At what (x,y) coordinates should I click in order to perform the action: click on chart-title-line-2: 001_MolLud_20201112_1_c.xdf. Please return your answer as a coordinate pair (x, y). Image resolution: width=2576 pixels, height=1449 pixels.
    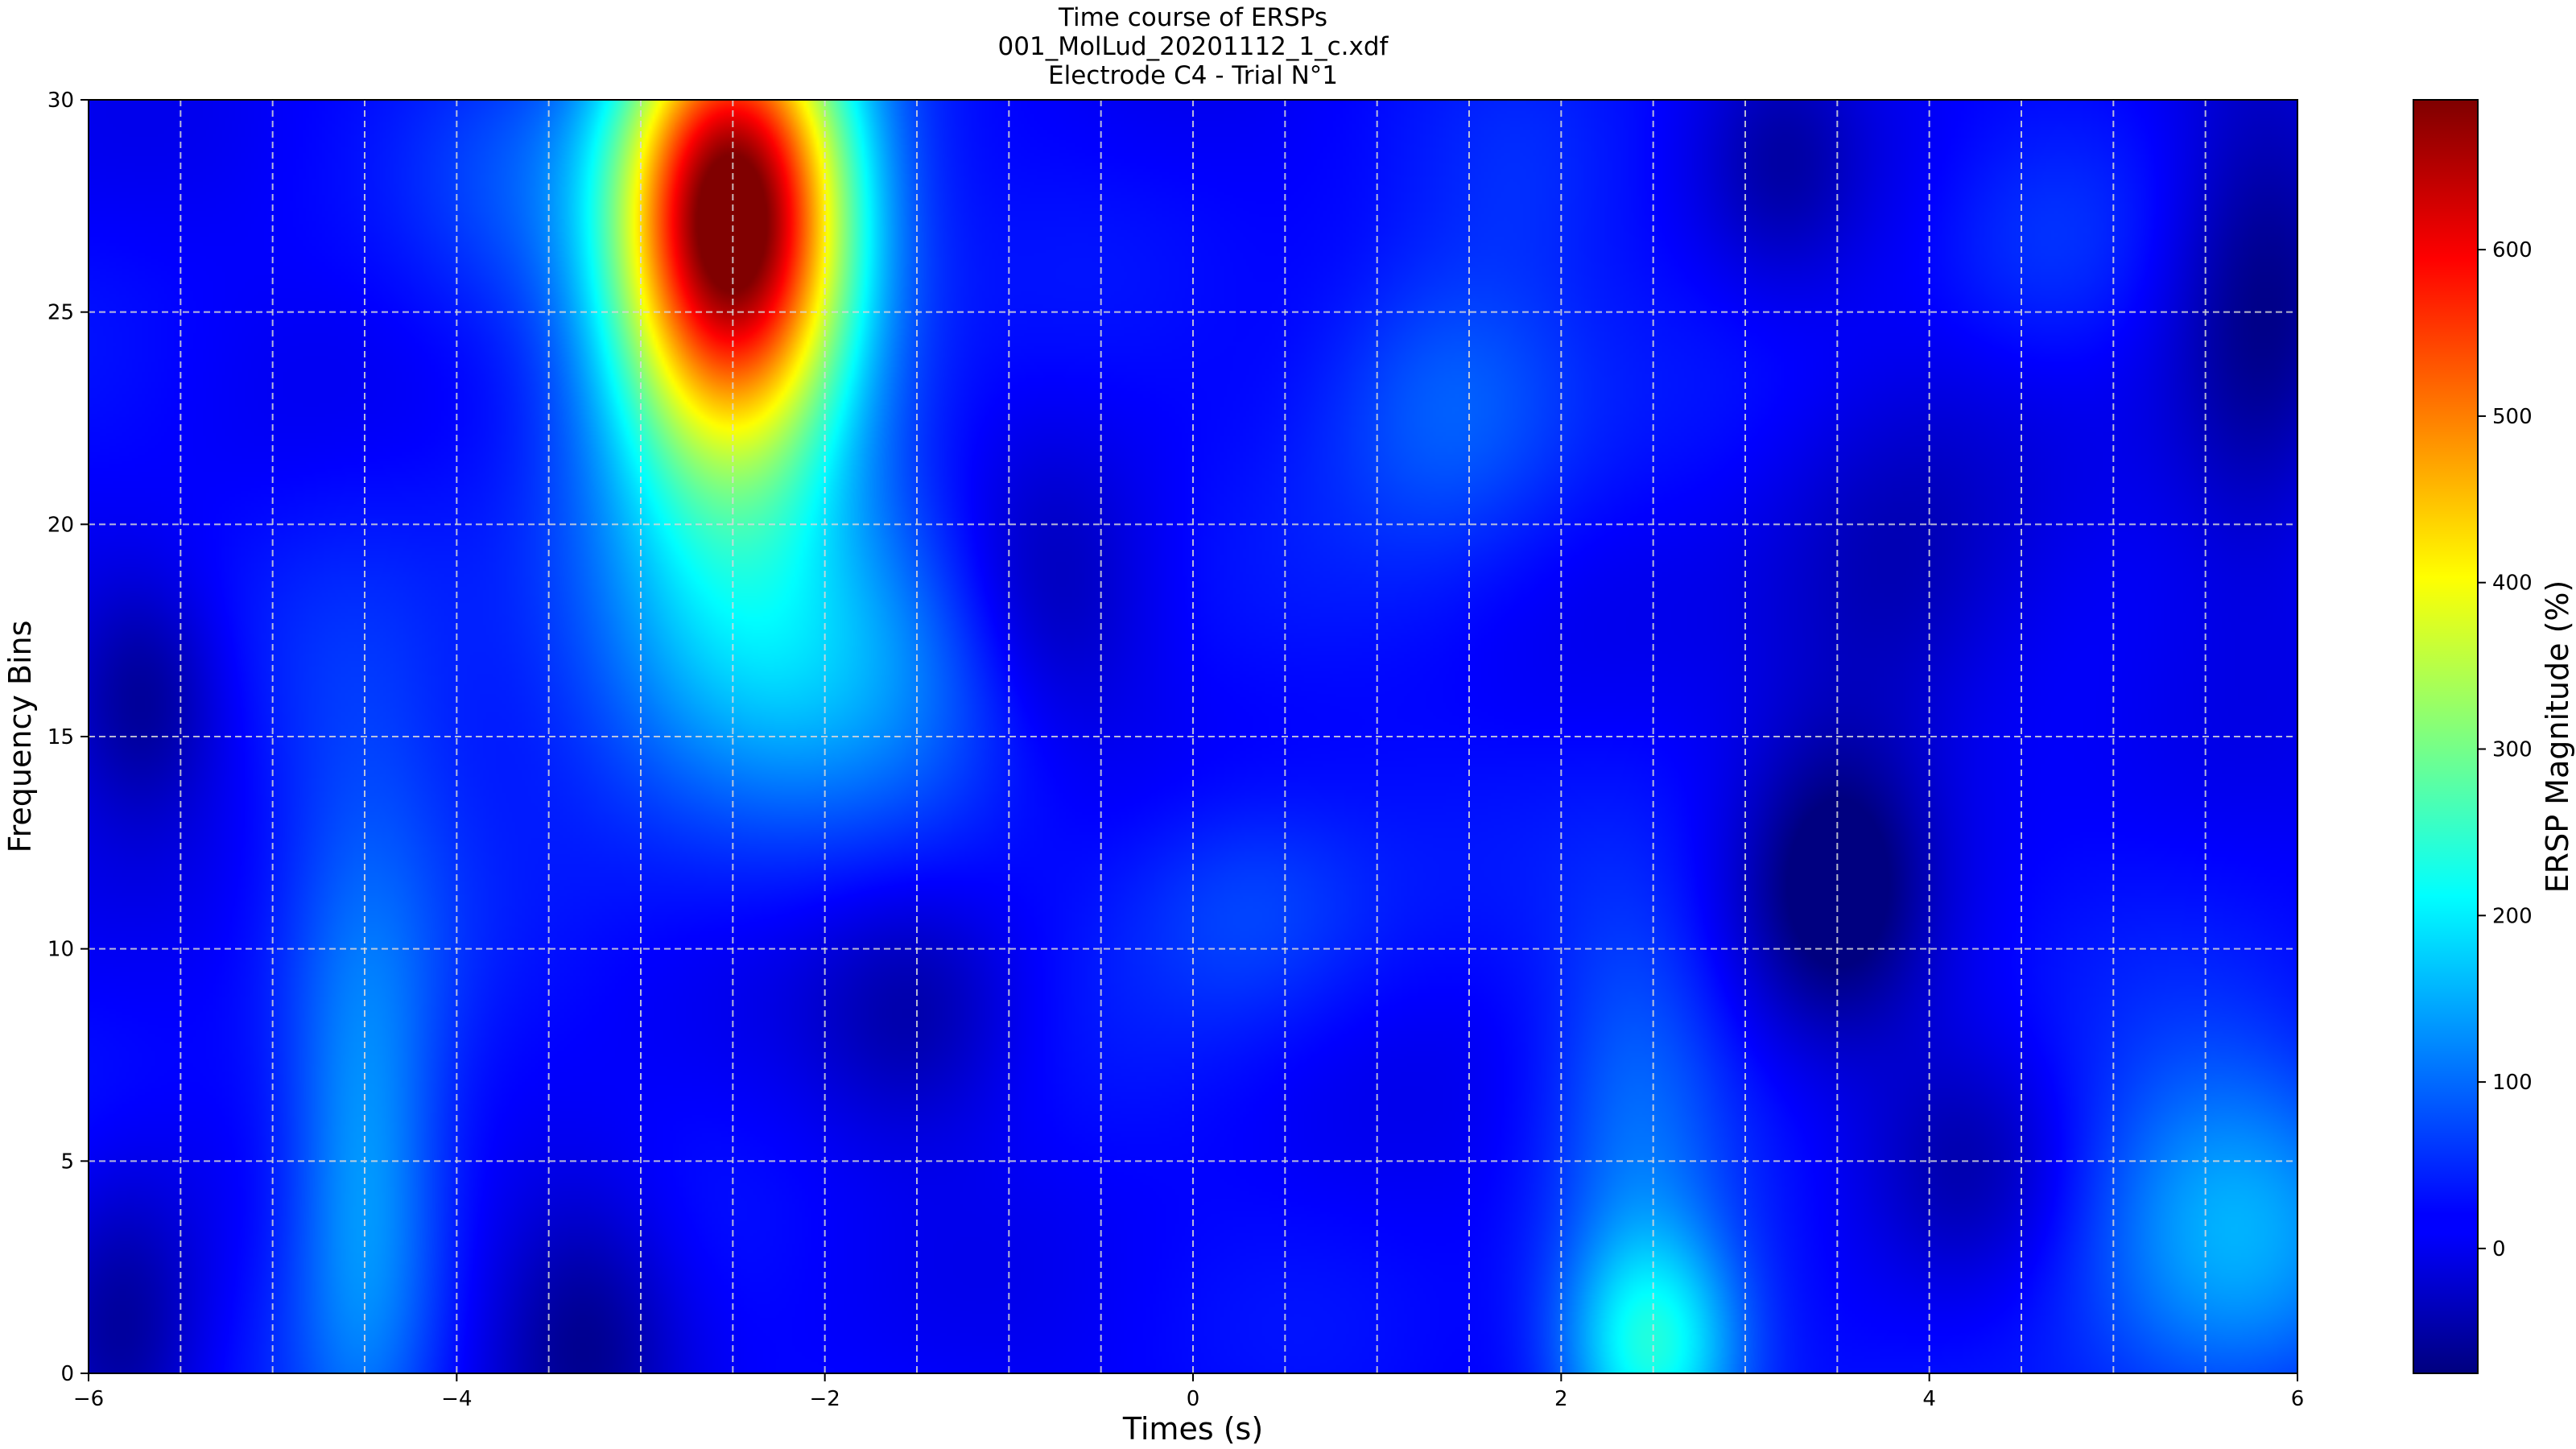
    Looking at the image, I should click on (1193, 46).